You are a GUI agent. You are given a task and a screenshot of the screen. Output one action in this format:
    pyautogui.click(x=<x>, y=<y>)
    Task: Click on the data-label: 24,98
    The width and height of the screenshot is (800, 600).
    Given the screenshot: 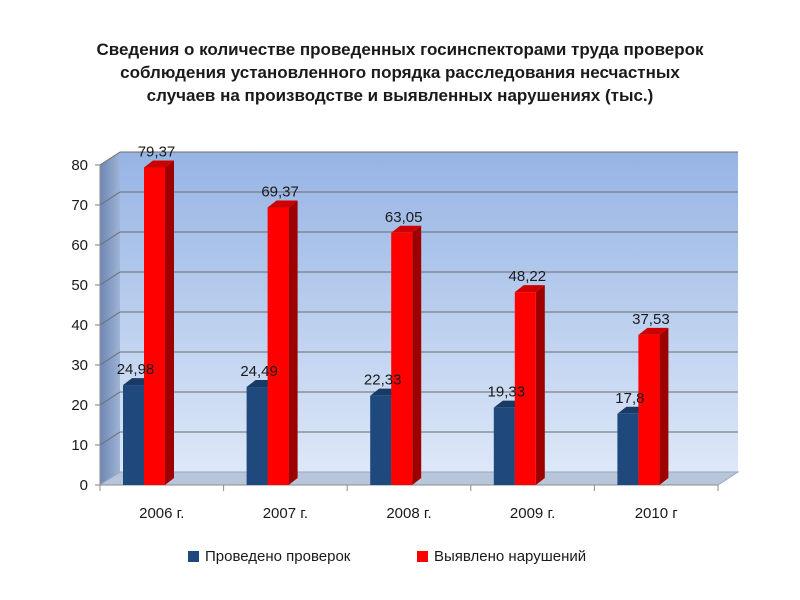 What is the action you would take?
    pyautogui.click(x=136, y=369)
    